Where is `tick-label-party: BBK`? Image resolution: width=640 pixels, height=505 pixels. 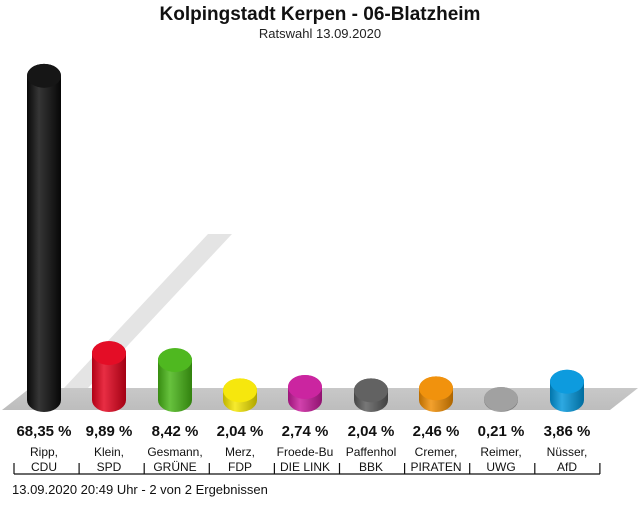
tick-label-party: BBK is located at coordinates (371, 467).